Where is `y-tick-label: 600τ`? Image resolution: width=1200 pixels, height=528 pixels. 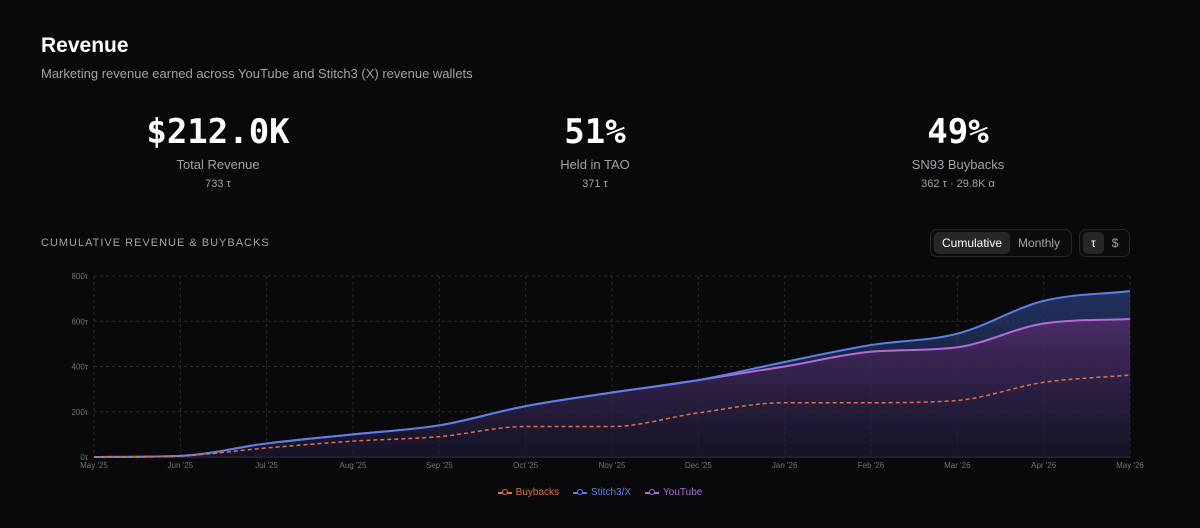 y-tick-label: 600τ is located at coordinates (79, 321).